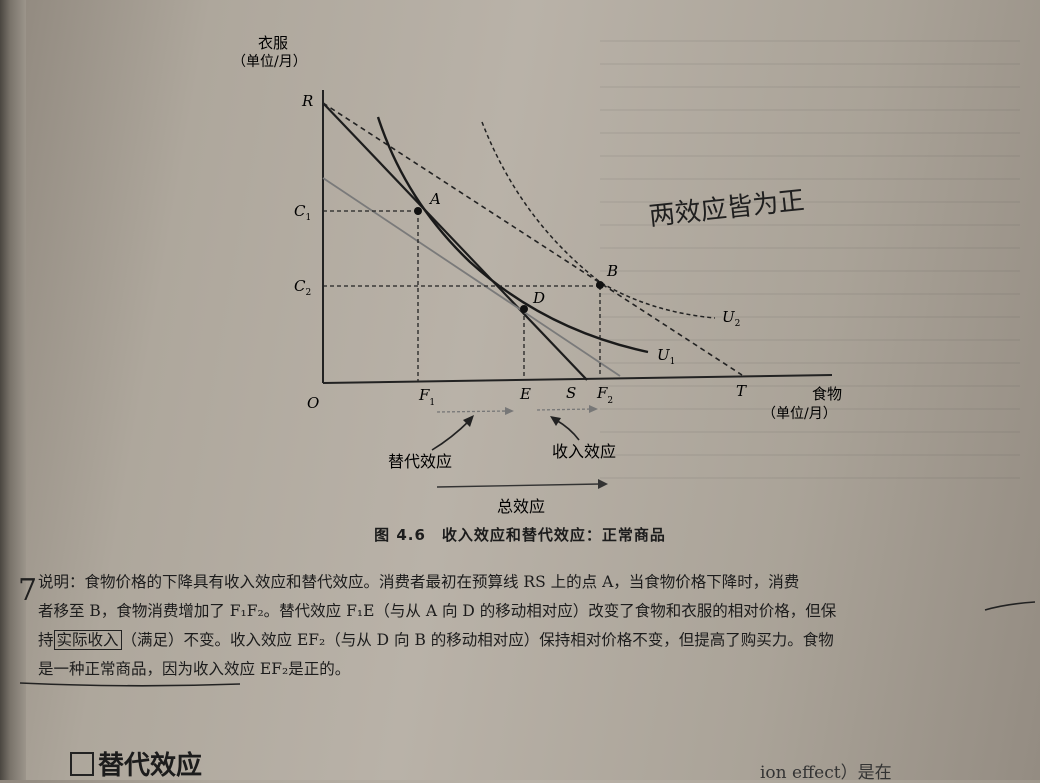  Describe the element at coordinates (273, 43) in the screenshot. I see `y-axis-title: 衣服` at that location.